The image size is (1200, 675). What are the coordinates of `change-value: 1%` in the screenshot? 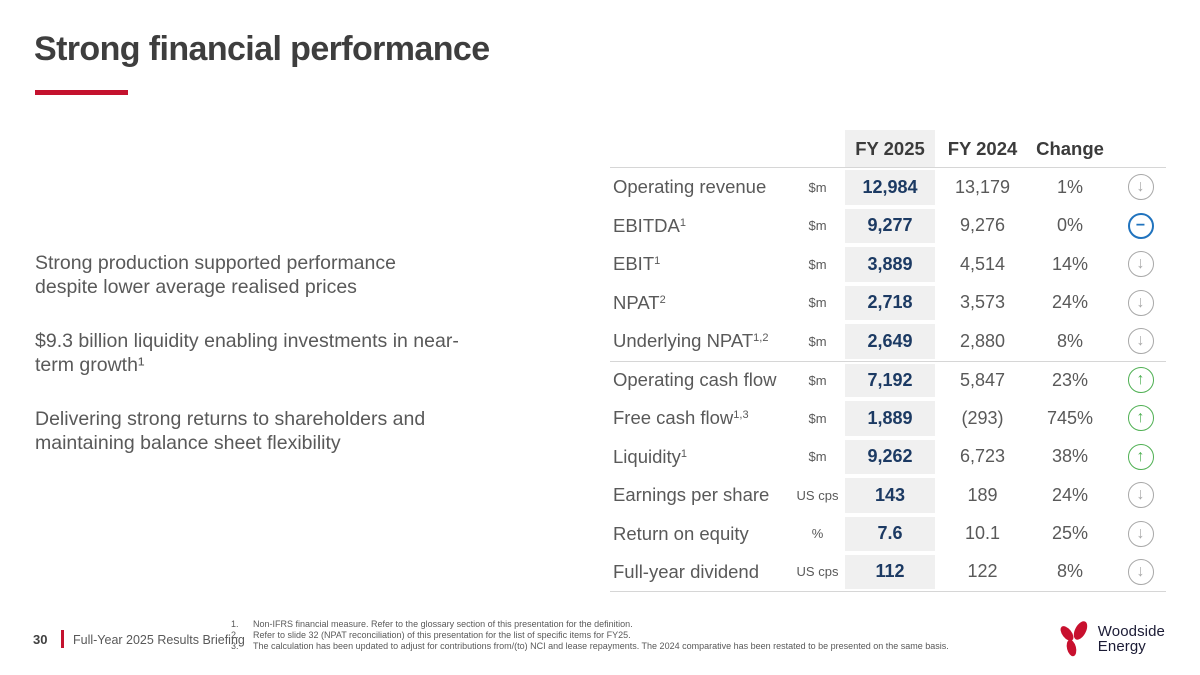 It's located at (1069, 186).